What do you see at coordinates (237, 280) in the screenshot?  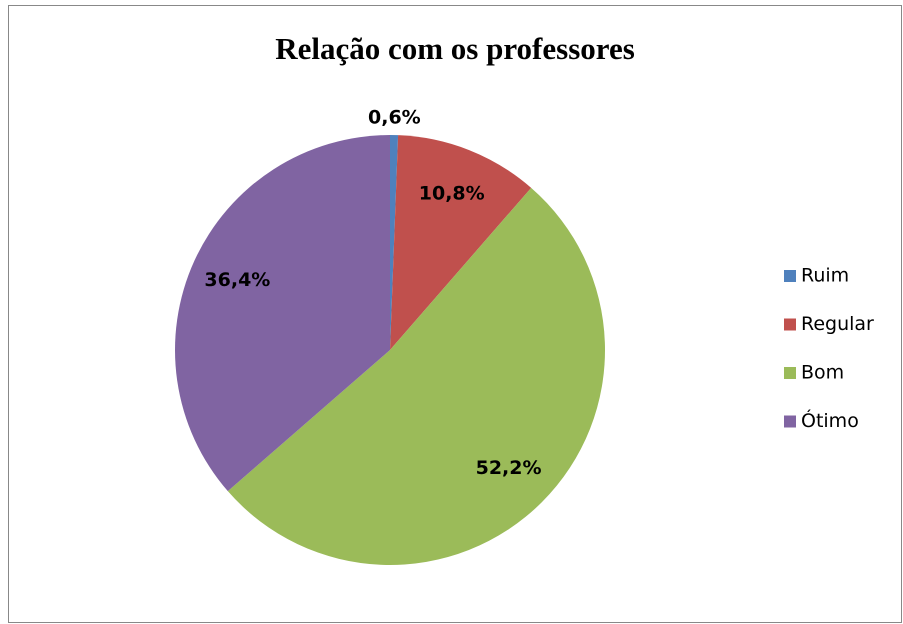 I see `data-label: 36,4%` at bounding box center [237, 280].